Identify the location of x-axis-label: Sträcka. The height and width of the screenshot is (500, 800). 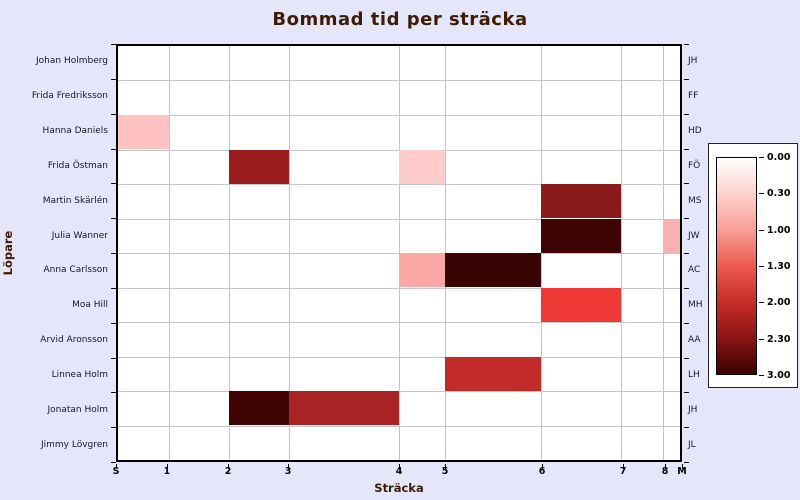
(399, 488).